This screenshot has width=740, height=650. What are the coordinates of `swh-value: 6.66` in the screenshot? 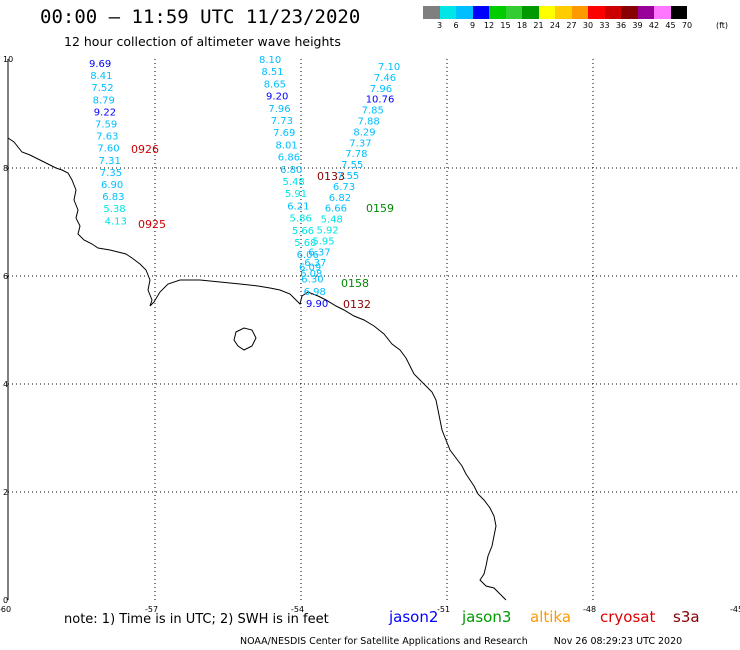 It's located at (336, 209).